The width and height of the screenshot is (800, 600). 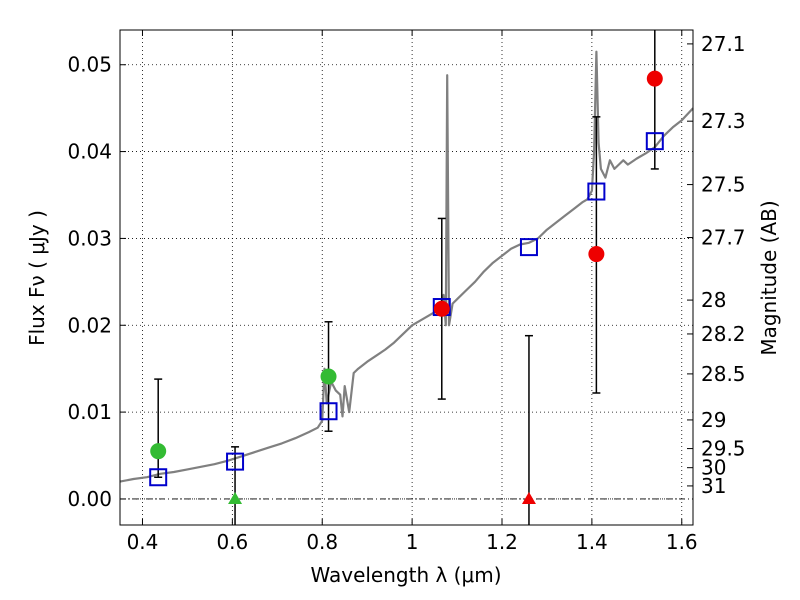 What do you see at coordinates (682, 542) in the screenshot?
I see `x-tick-label: 1.6` at bounding box center [682, 542].